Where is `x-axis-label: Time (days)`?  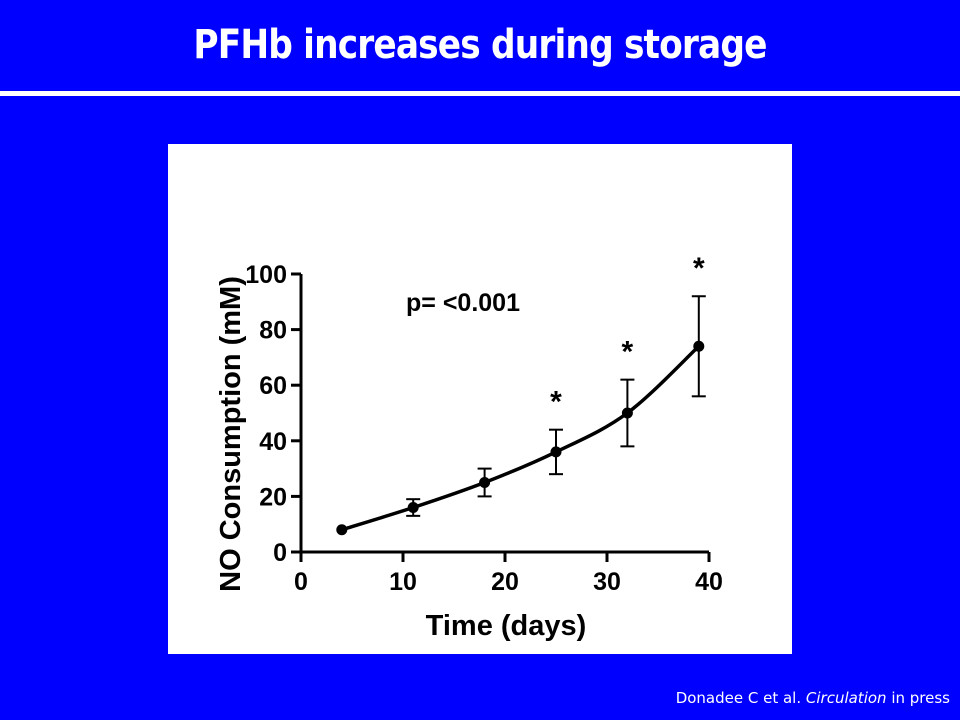
x-axis-label: Time (days) is located at coordinates (506, 626).